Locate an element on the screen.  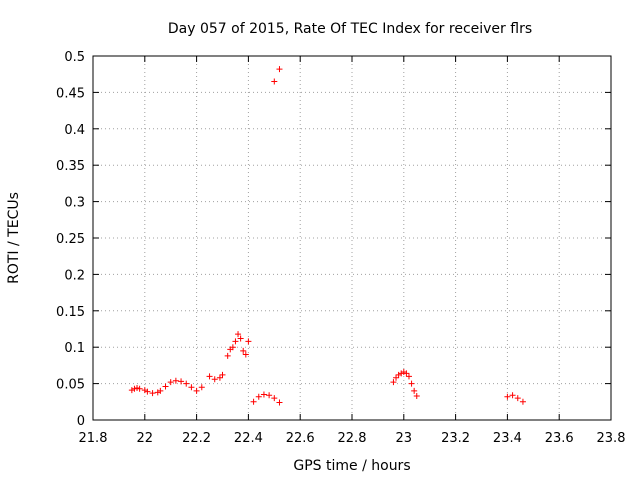
x-tick-label: 23.4 is located at coordinates (507, 438).